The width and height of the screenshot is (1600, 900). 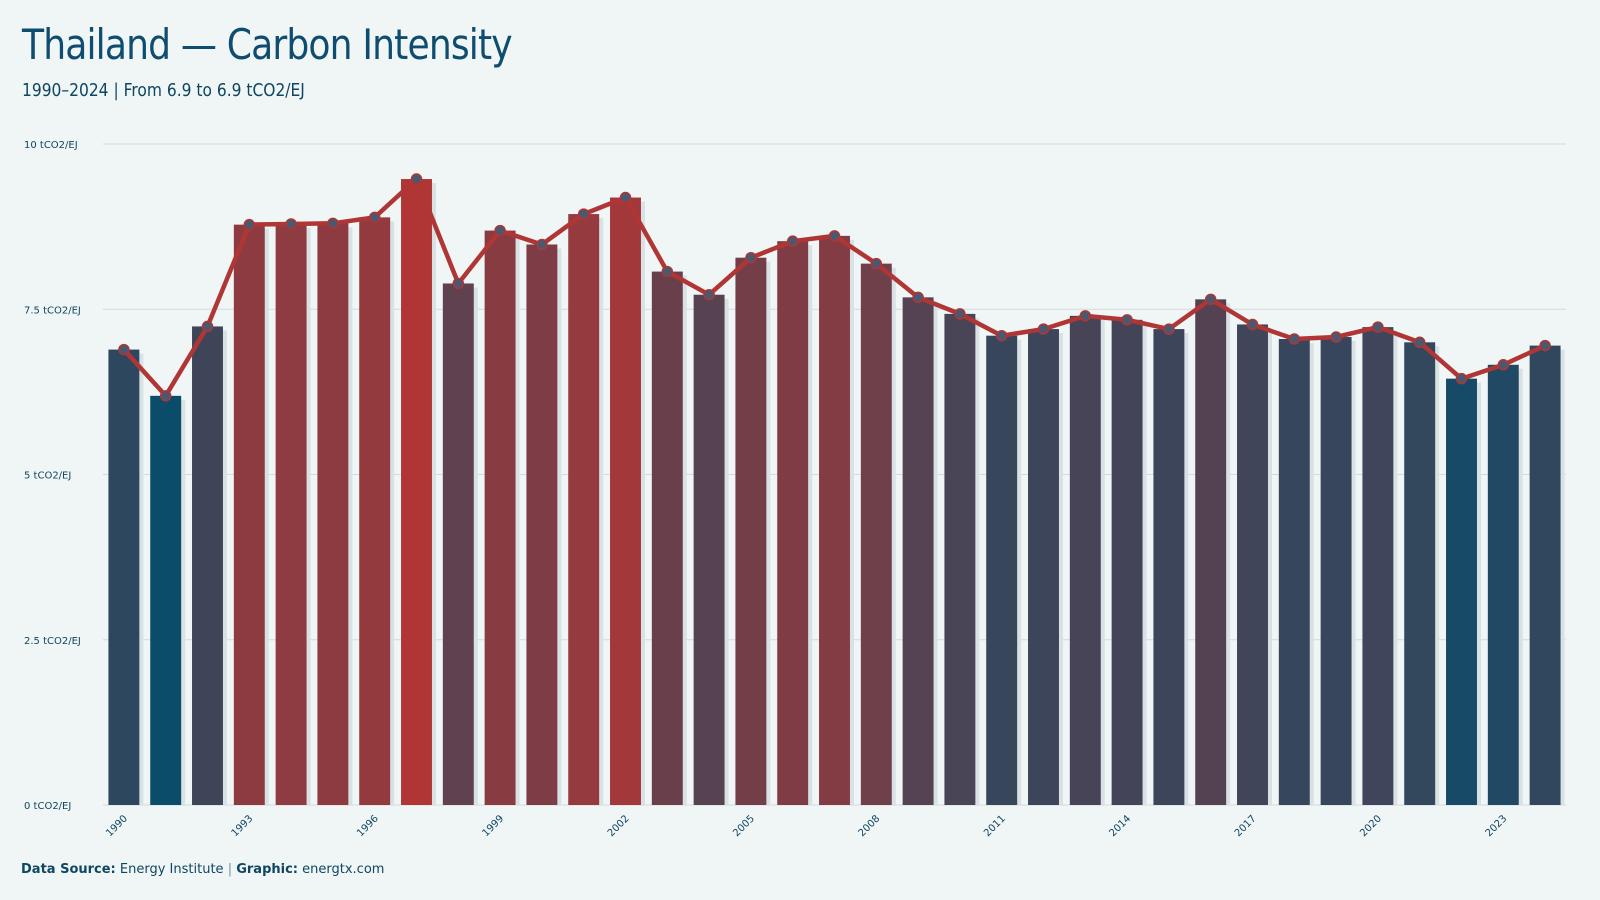 I want to click on source-value: Energy Institute, so click(x=171, y=869).